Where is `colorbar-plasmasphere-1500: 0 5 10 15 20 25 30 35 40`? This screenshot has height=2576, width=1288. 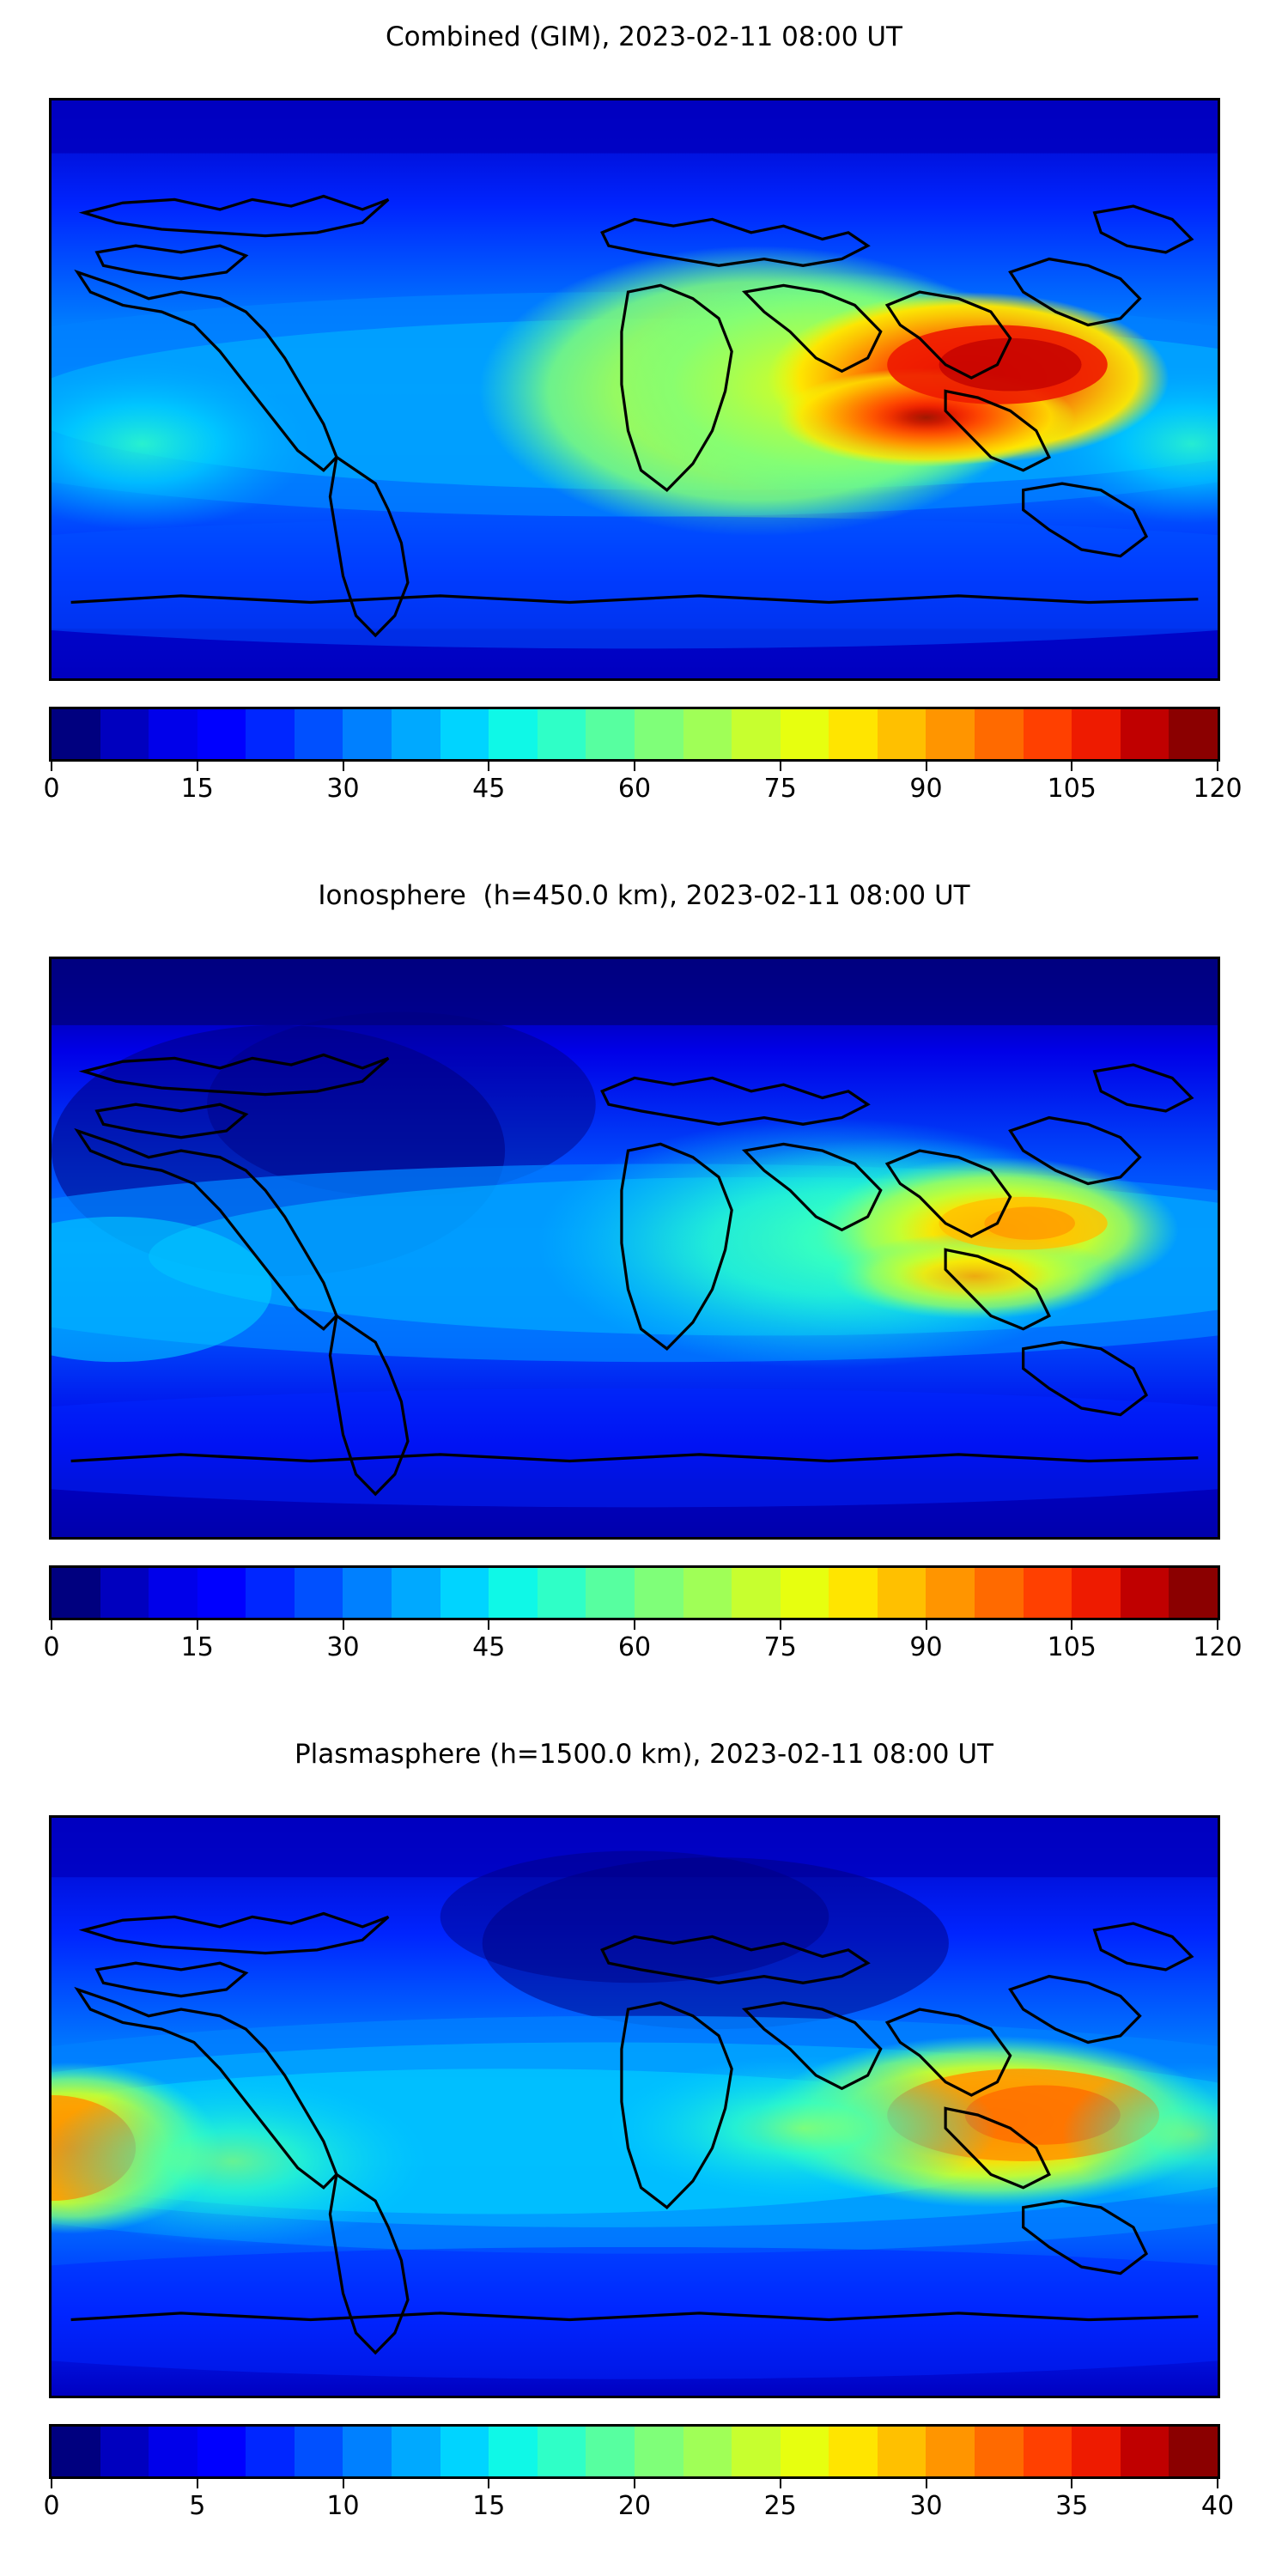 colorbar-plasmasphere-1500: 0 5 10 15 20 25 30 35 40 is located at coordinates (638, 2474).